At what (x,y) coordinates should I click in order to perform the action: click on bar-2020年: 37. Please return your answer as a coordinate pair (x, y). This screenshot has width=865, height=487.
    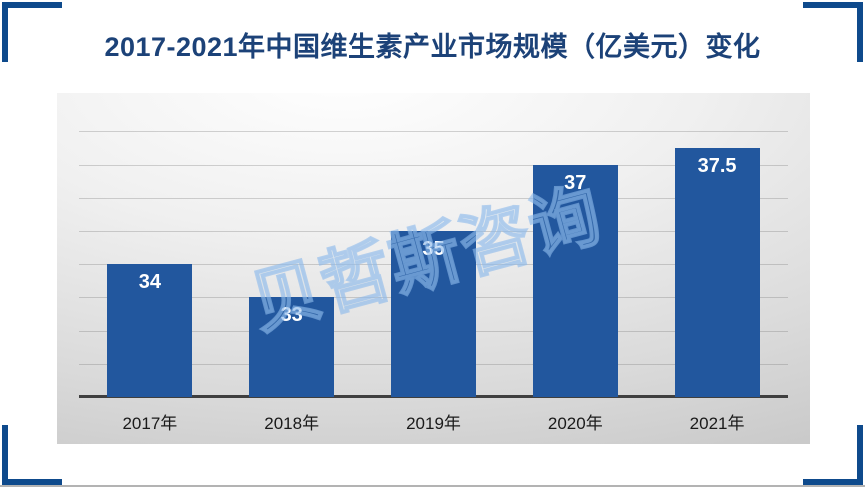
    Looking at the image, I should click on (575, 280).